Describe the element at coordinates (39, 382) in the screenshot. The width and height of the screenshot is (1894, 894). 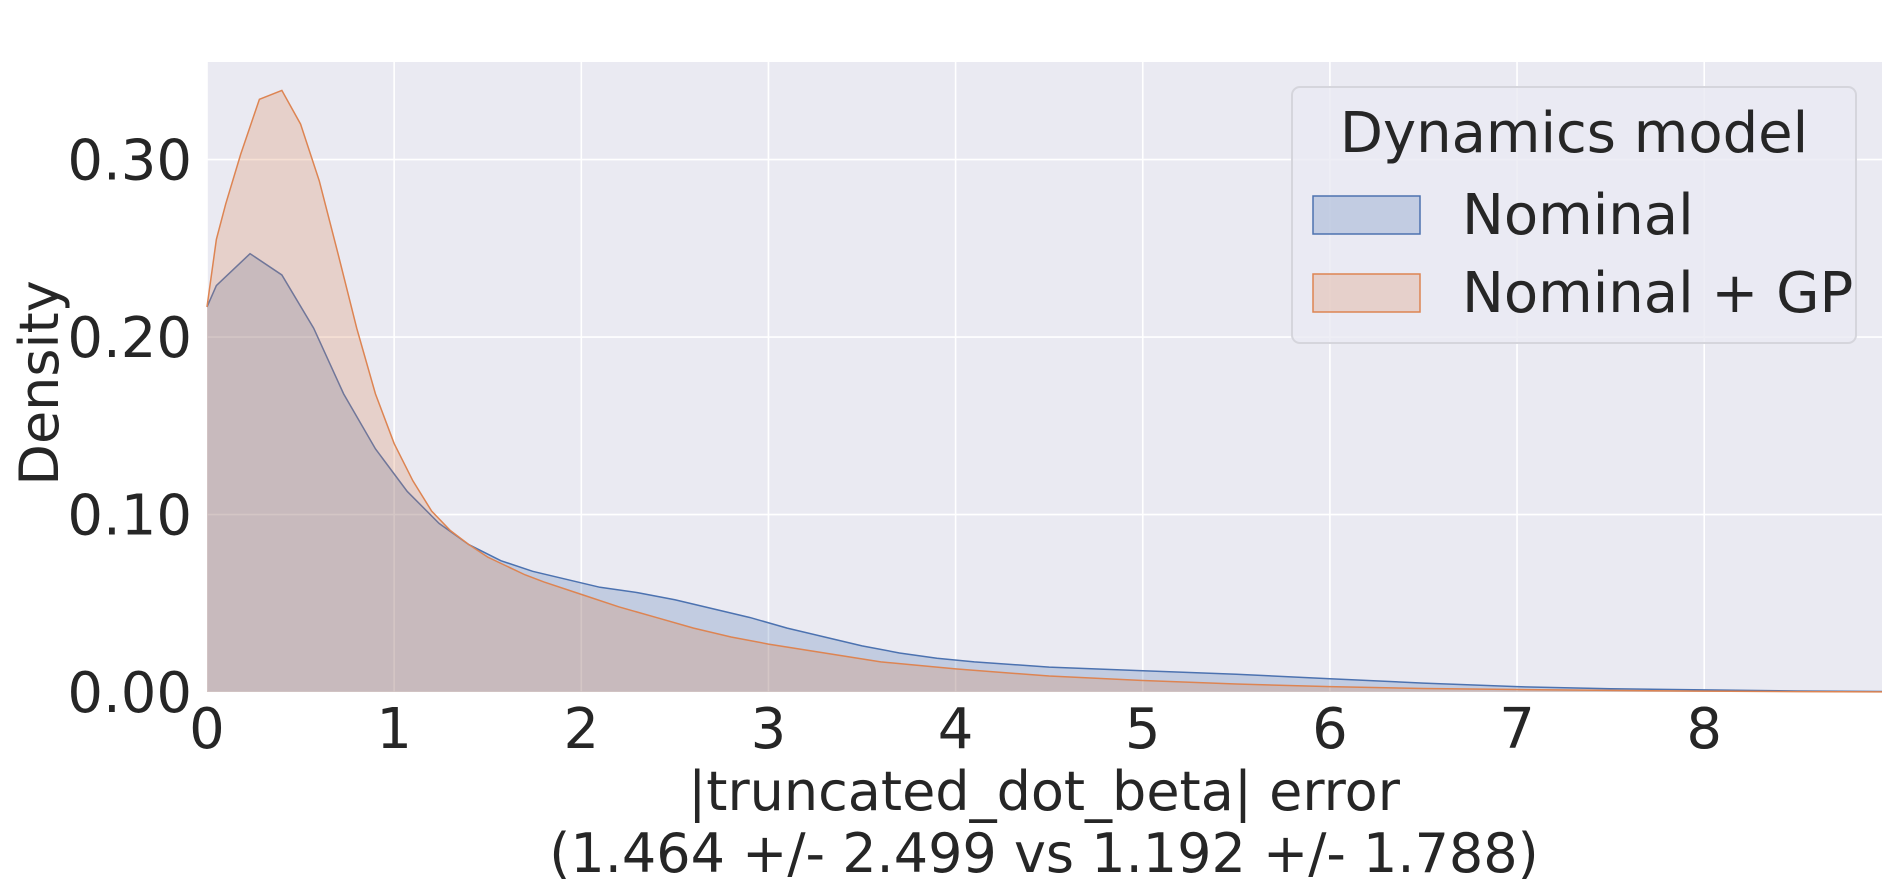
I see `y-axis-label: Density` at that location.